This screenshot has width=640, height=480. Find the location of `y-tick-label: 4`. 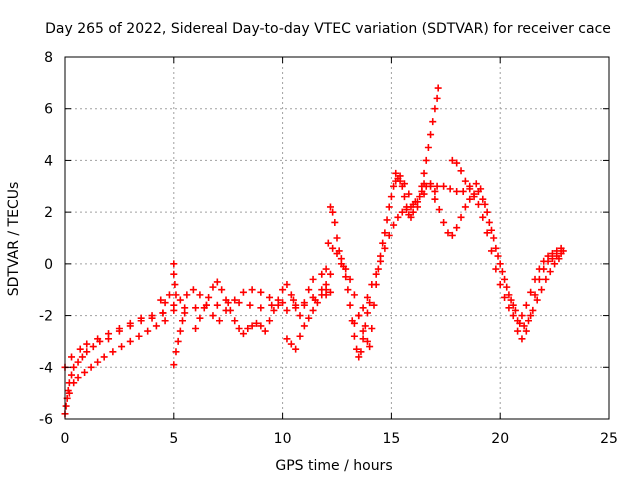

y-tick-label: 4 is located at coordinates (48, 161).